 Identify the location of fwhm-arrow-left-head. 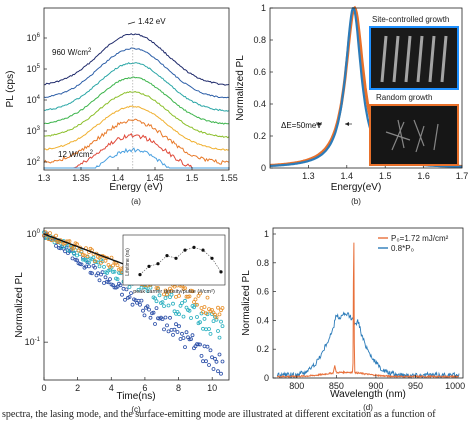
(320, 124).